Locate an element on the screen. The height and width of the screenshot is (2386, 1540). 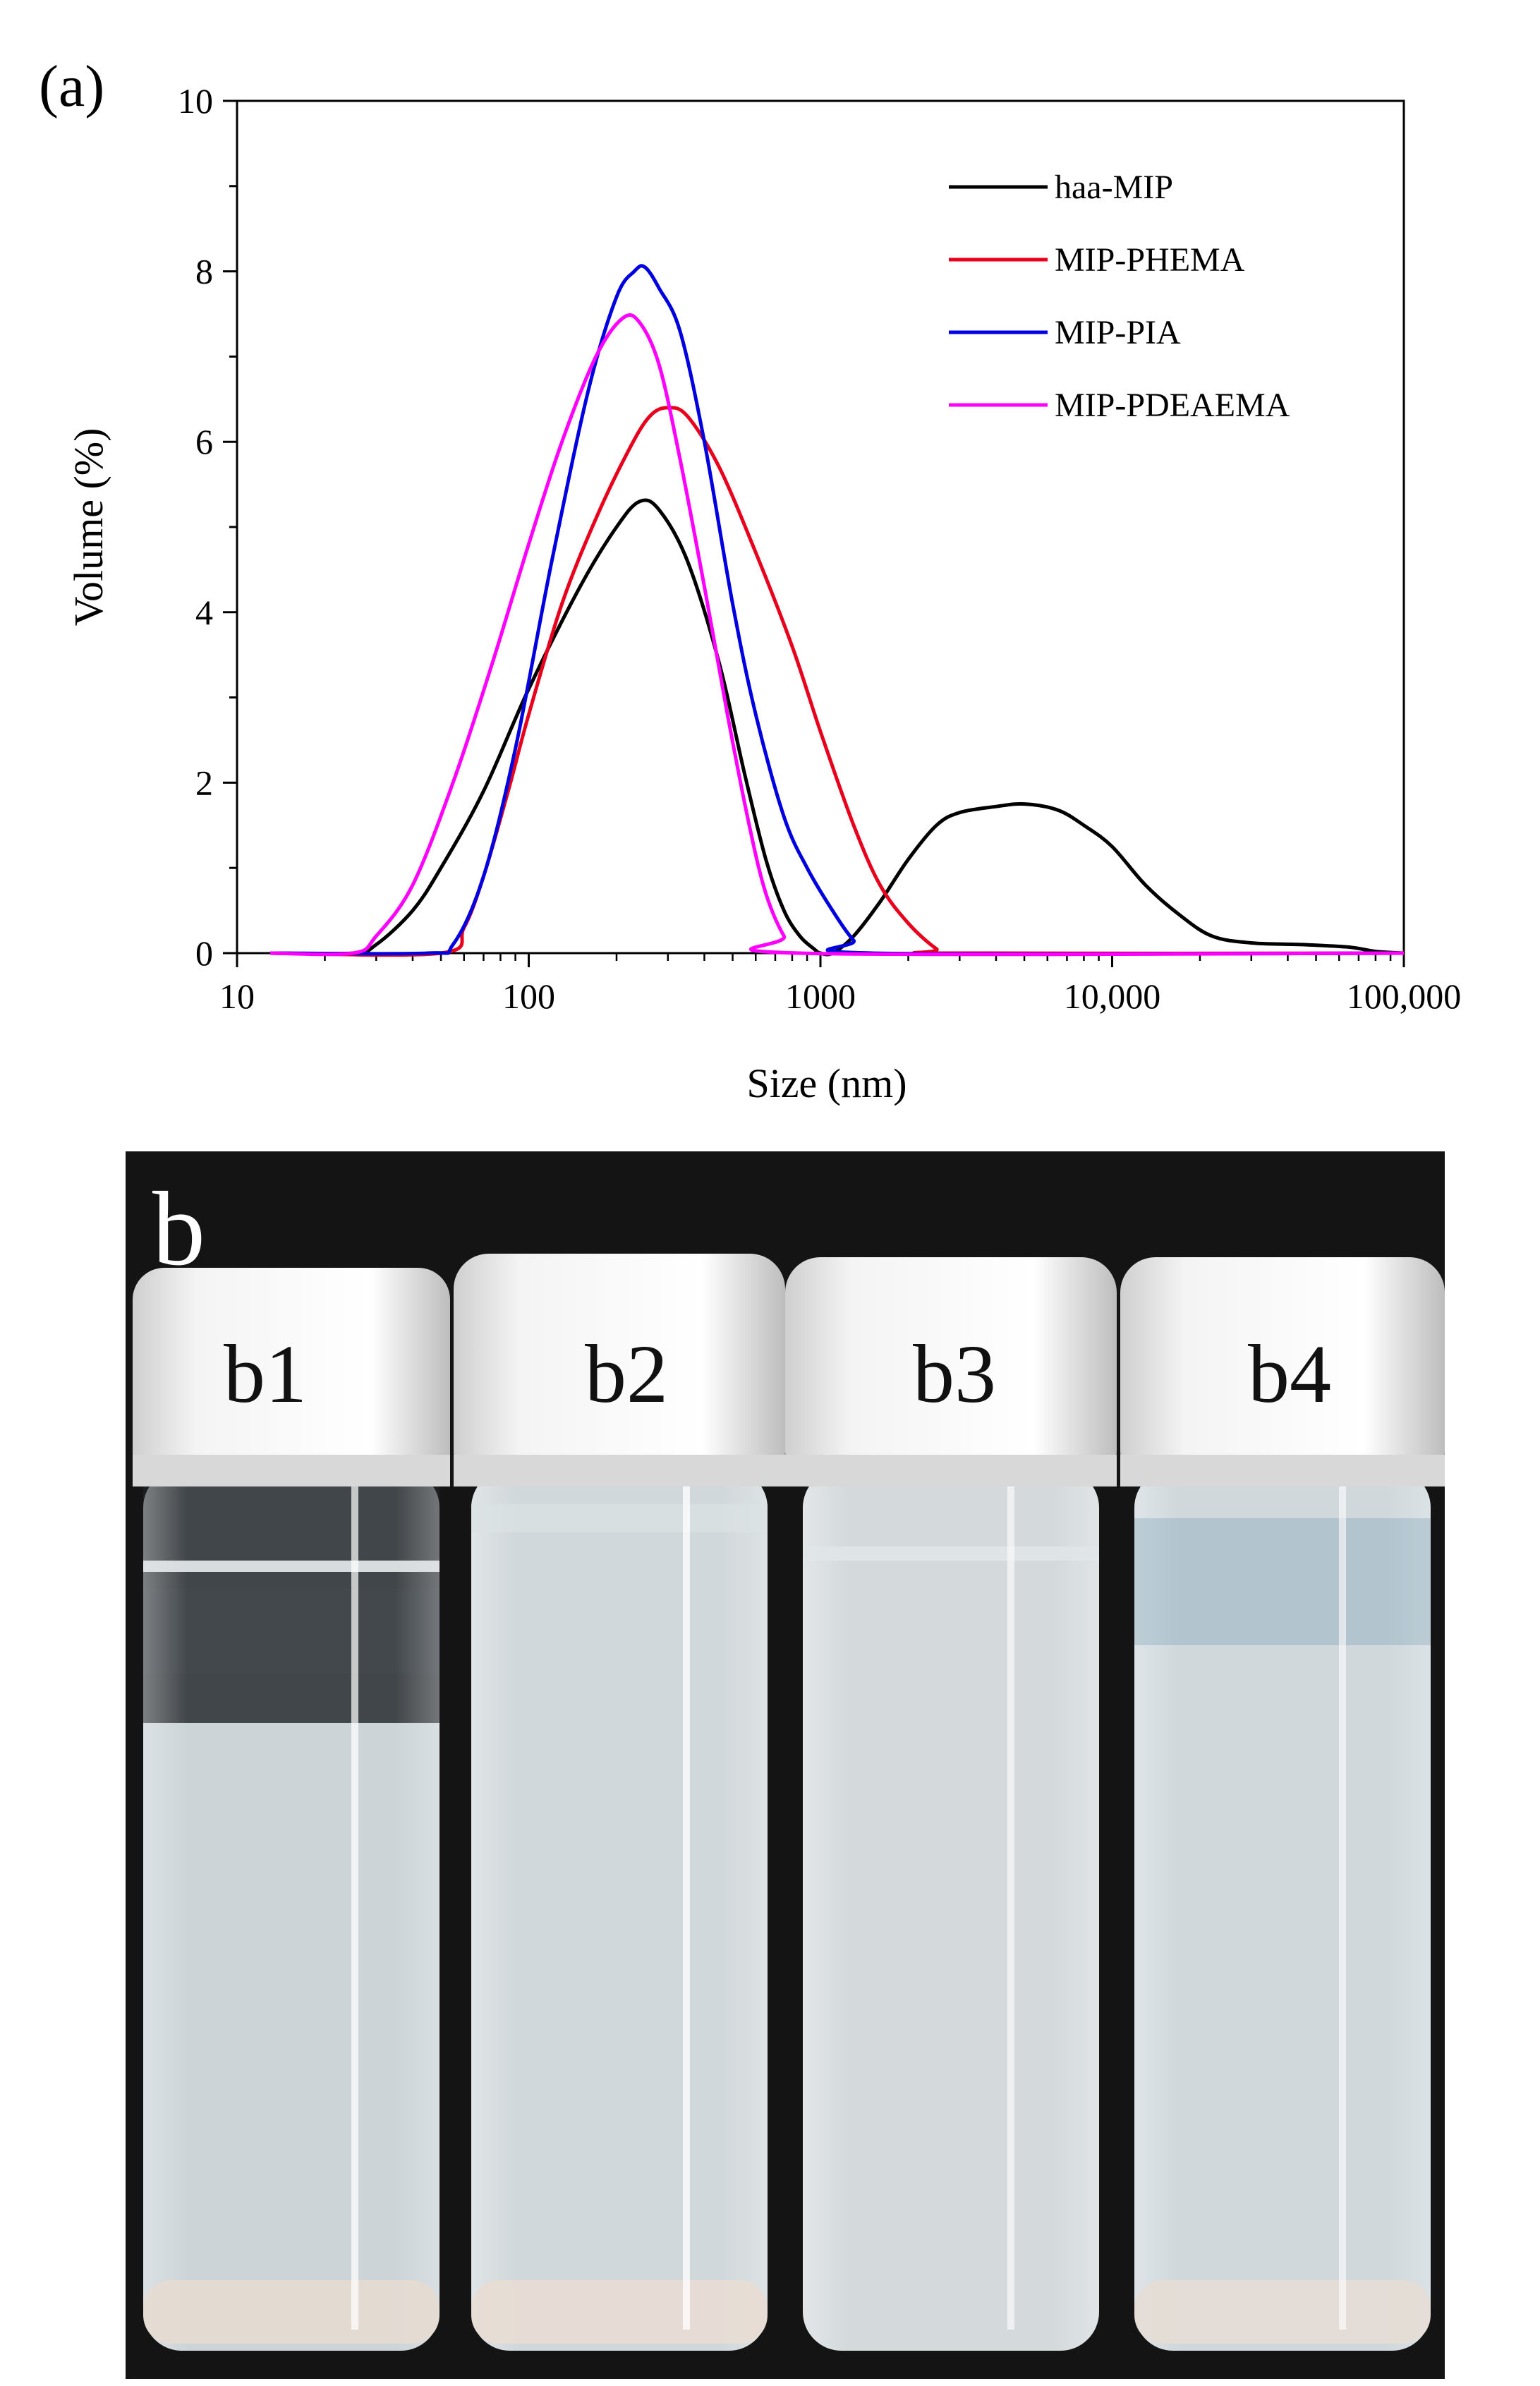
x-axis-label: Size (nm) is located at coordinates (826, 1083).